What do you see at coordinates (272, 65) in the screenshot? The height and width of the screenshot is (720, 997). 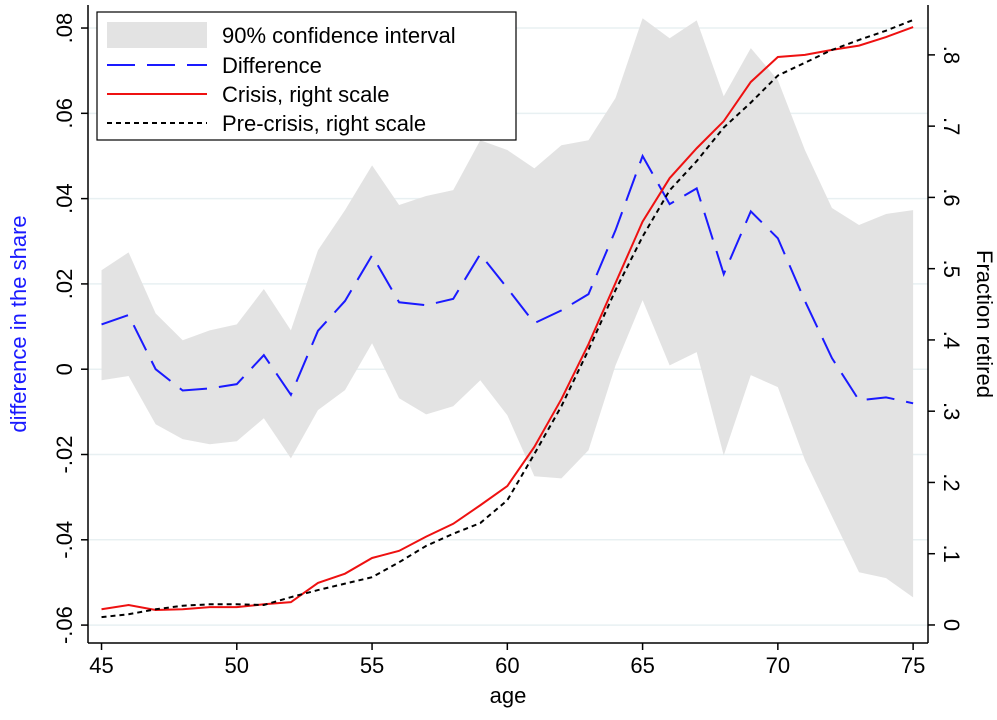 I see `legend-label: Difference` at bounding box center [272, 65].